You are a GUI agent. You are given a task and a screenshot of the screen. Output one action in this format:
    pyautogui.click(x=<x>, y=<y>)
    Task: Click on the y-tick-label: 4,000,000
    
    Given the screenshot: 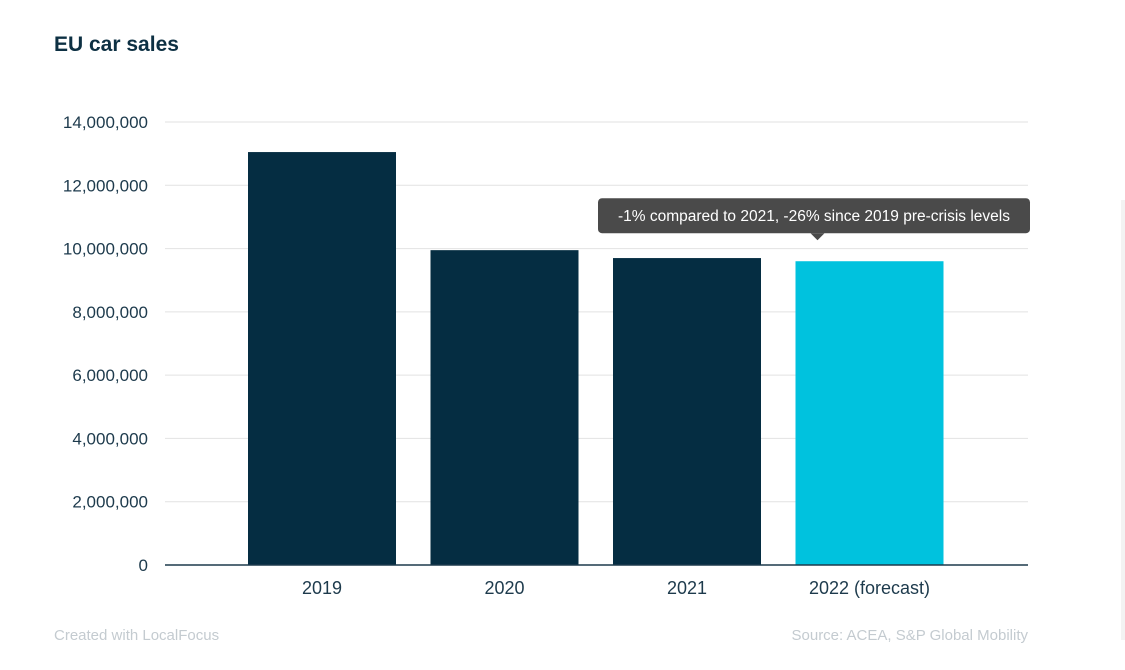 What is the action you would take?
    pyautogui.click(x=110, y=438)
    